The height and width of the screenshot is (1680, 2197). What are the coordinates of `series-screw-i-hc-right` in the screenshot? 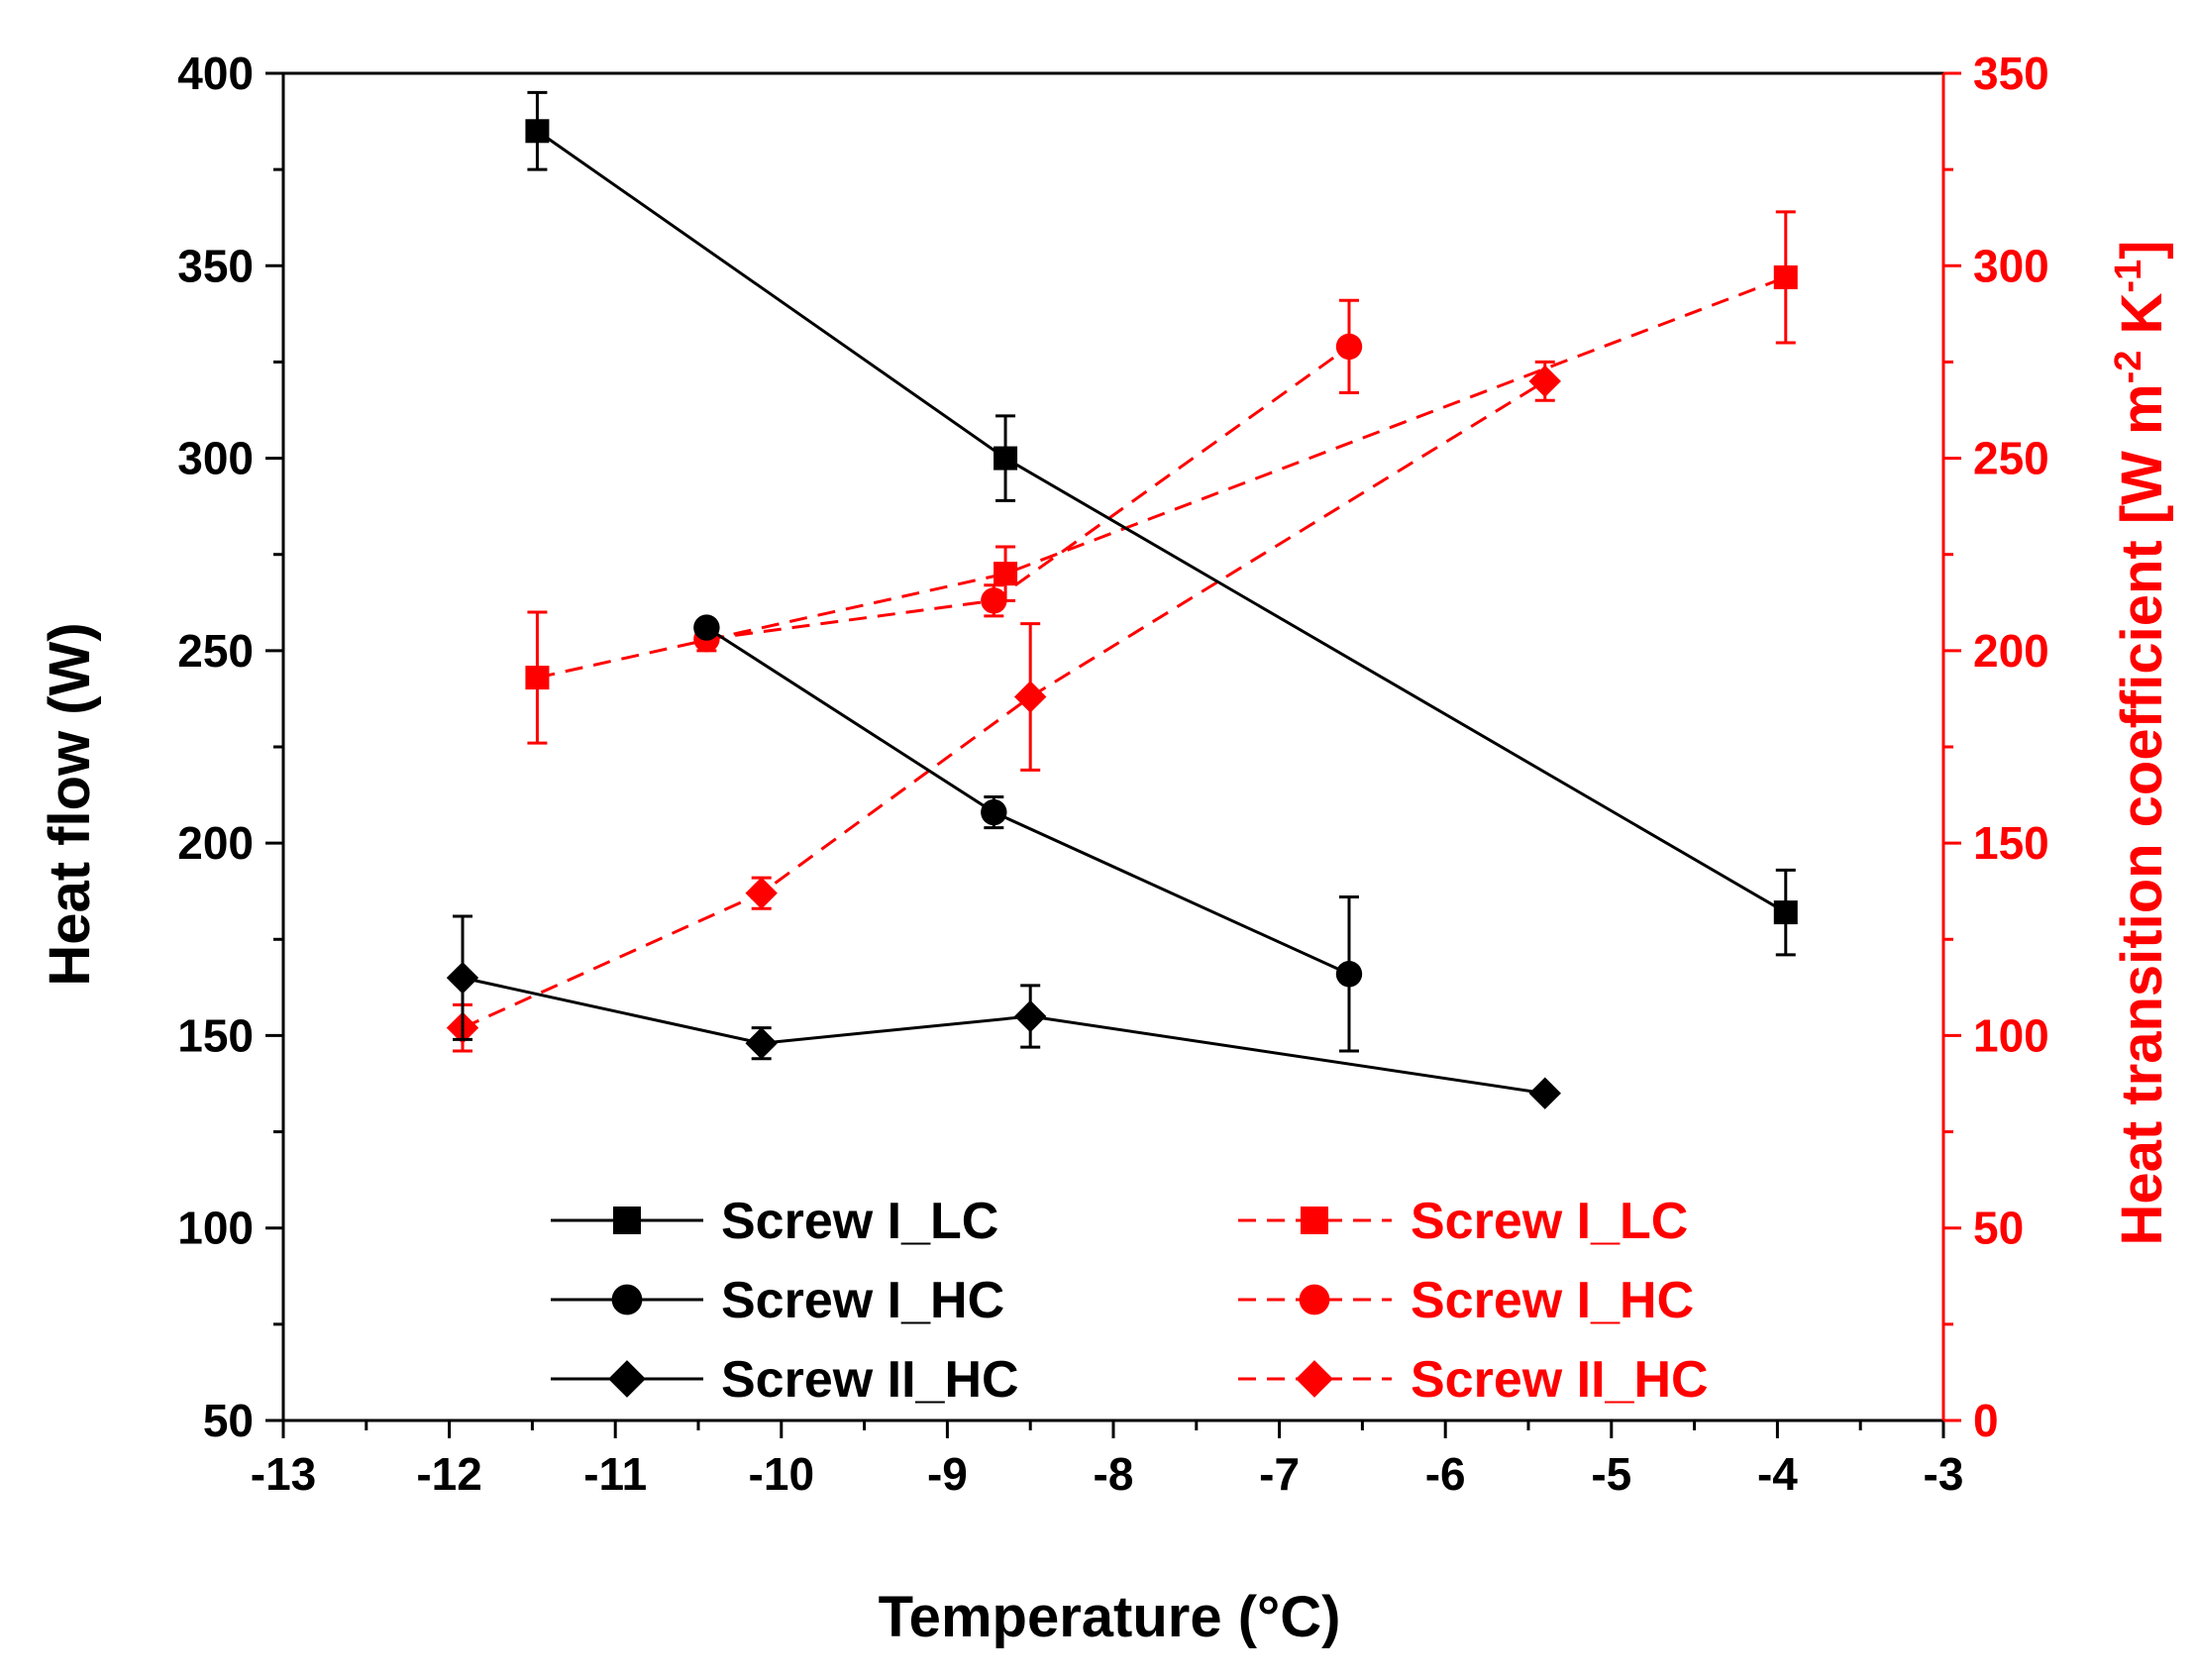 It's located at (1028, 475).